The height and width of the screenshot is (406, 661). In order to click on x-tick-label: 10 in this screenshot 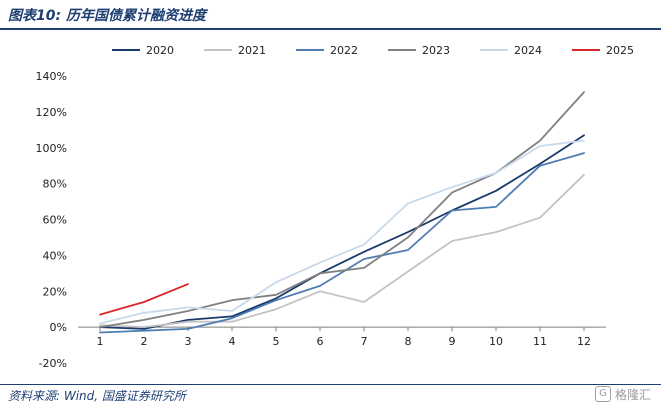, I will do `click(496, 341)`.